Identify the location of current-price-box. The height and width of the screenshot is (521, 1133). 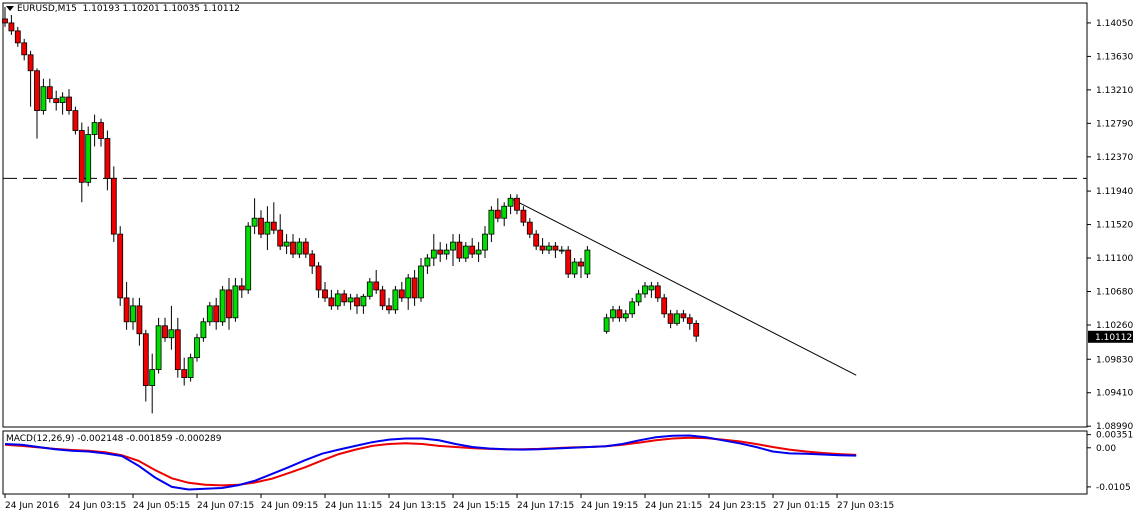
(1110, 336).